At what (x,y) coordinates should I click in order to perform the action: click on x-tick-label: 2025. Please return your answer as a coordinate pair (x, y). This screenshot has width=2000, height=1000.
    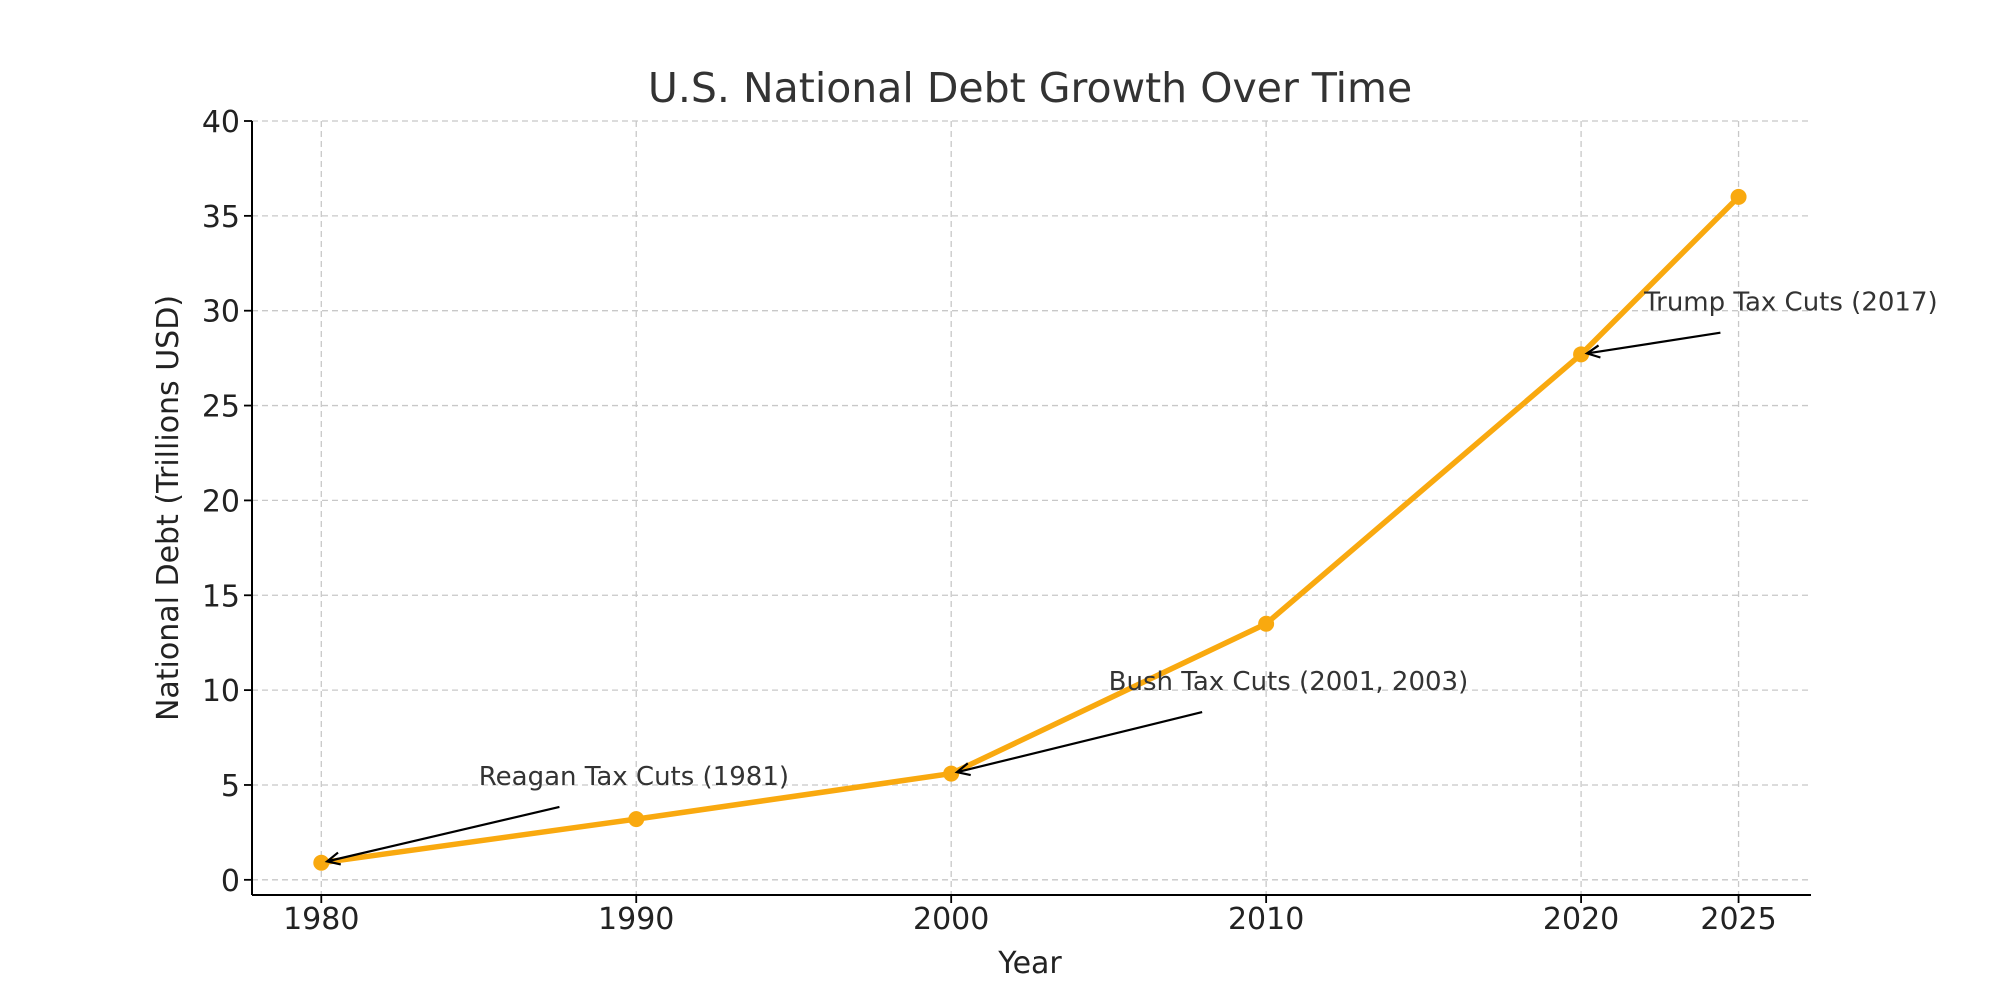
    Looking at the image, I should click on (1738, 919).